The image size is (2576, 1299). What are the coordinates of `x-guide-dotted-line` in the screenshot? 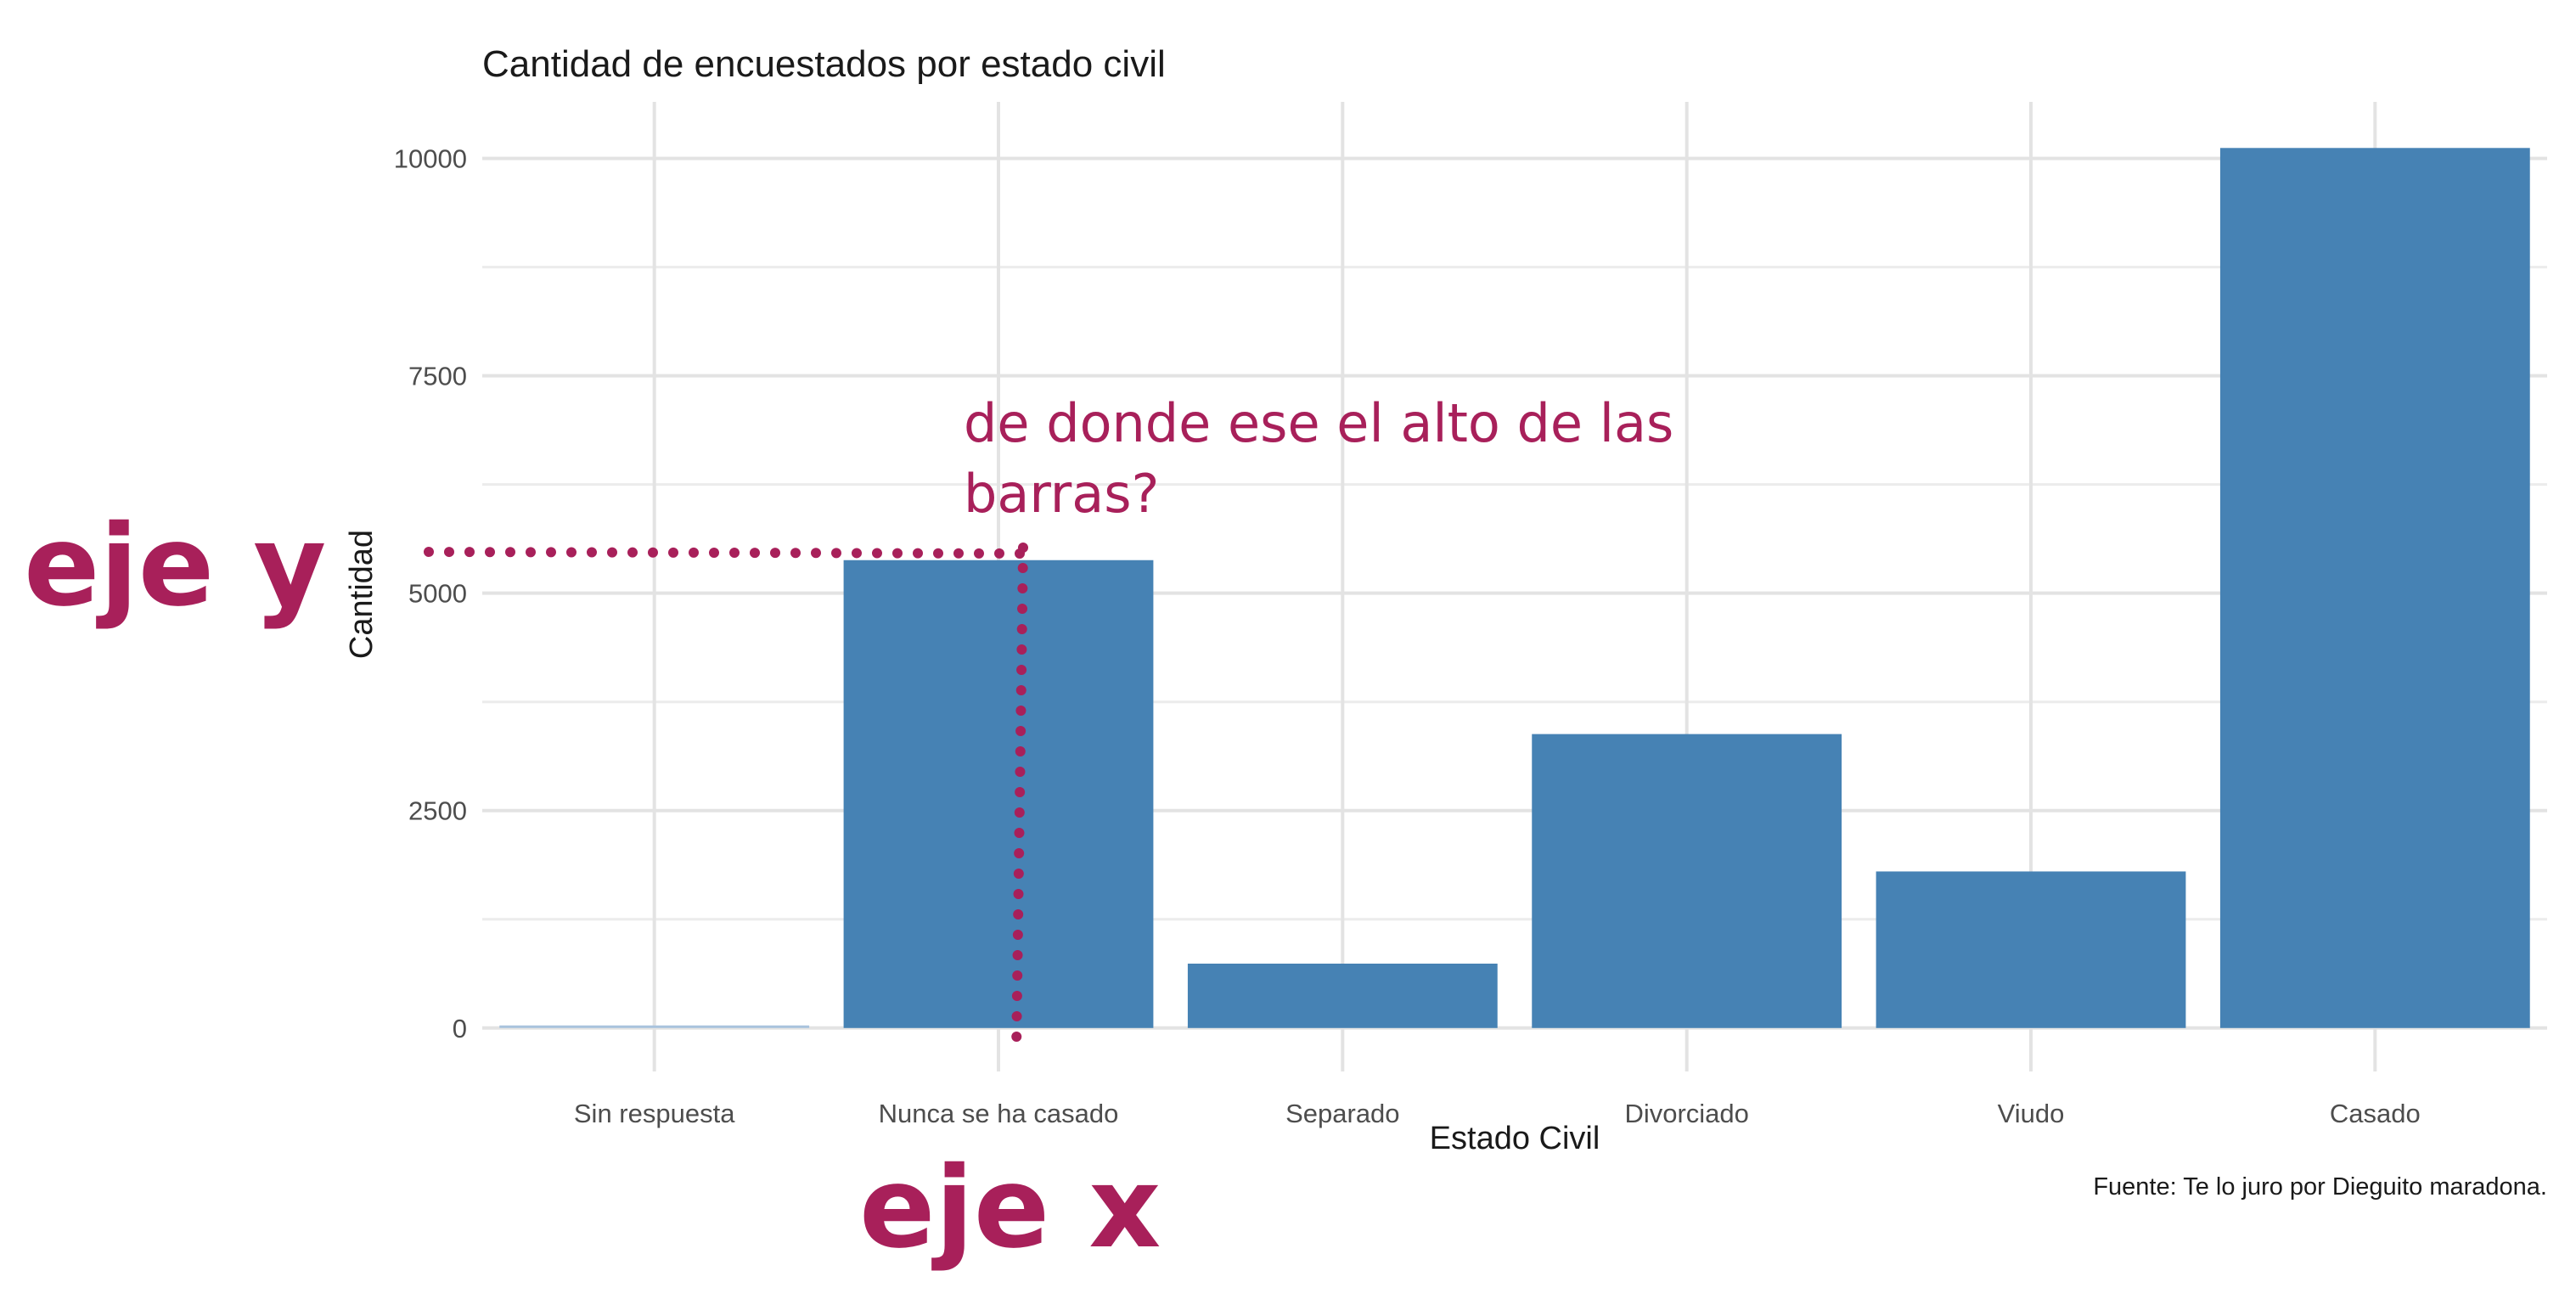 It's located at (1019, 800).